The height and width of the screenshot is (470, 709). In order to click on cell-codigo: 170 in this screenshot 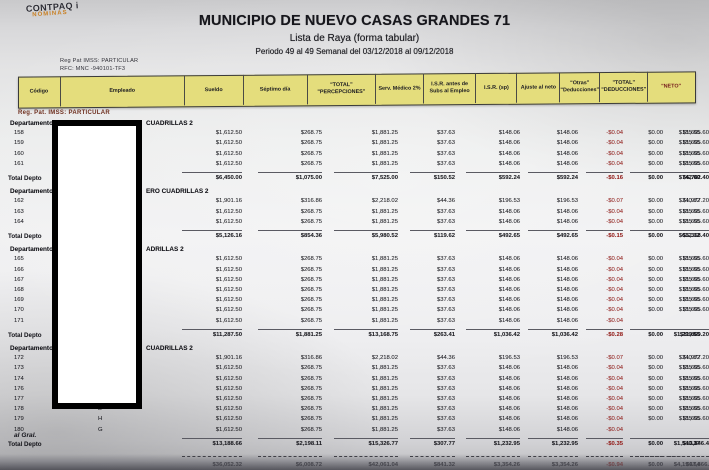, I will do `click(19, 310)`.